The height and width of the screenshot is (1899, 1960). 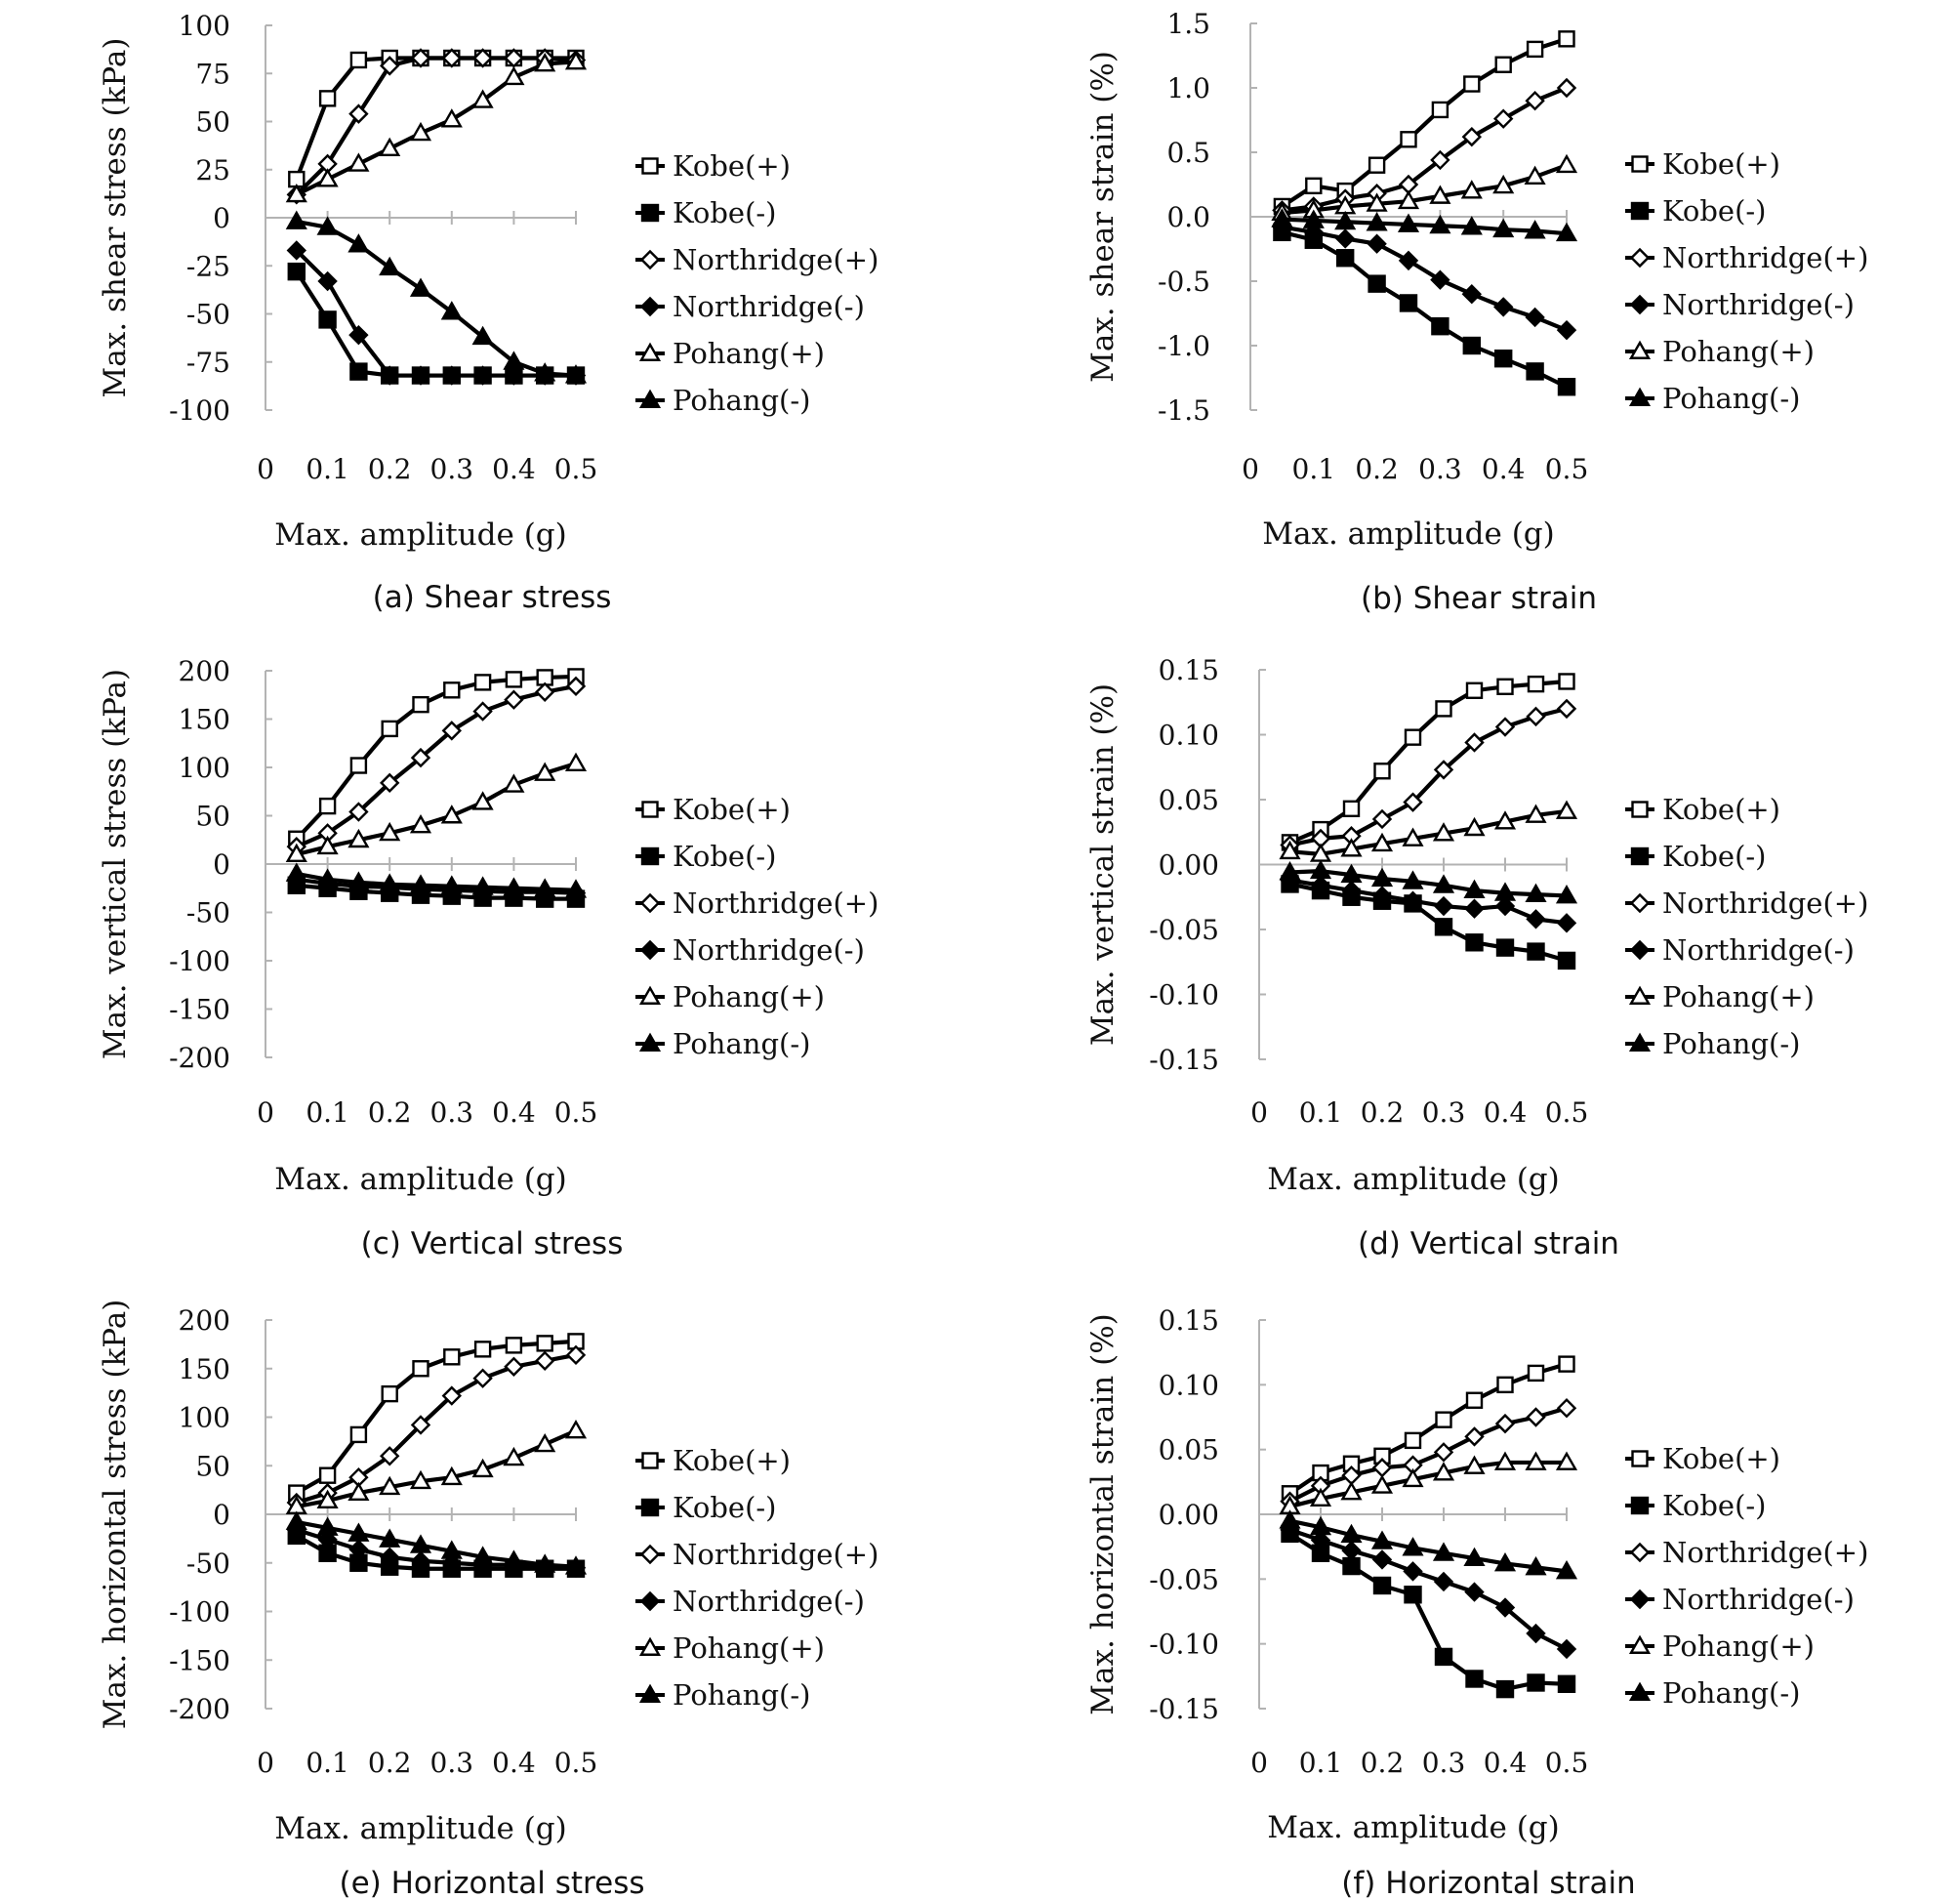 What do you see at coordinates (222, 218) in the screenshot?
I see `y-tick-label: 0` at bounding box center [222, 218].